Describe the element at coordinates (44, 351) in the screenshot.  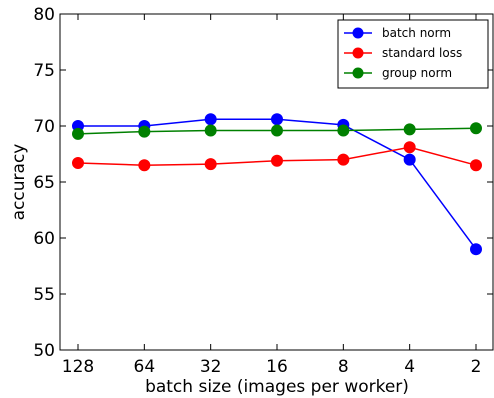
I see `y-tick-label: 50` at that location.